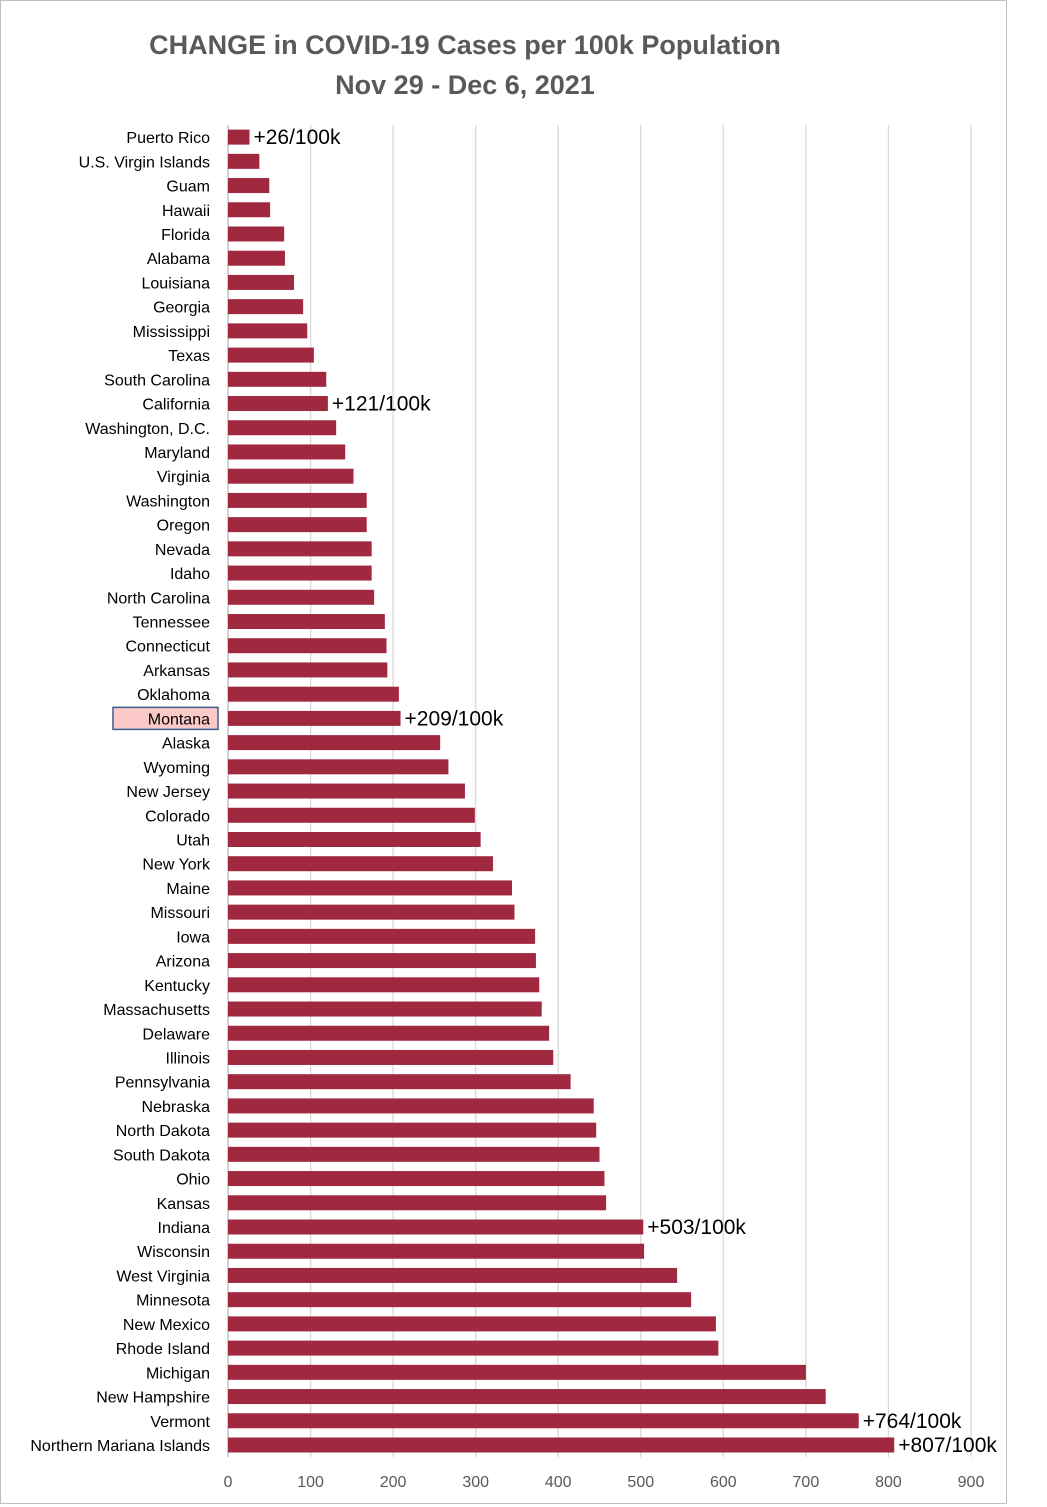  What do you see at coordinates (310, 1482) in the screenshot?
I see `x-tick-label: 100` at bounding box center [310, 1482].